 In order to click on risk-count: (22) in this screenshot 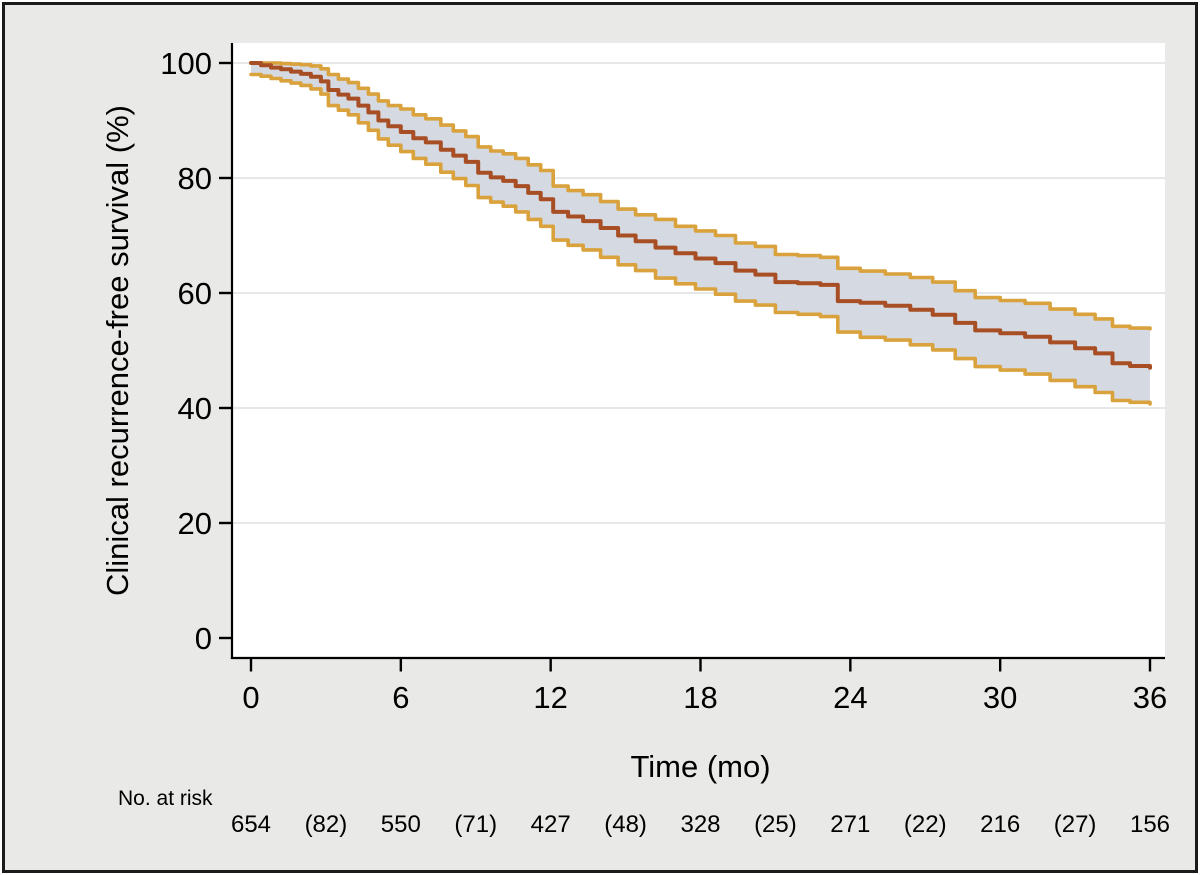, I will do `click(925, 824)`.